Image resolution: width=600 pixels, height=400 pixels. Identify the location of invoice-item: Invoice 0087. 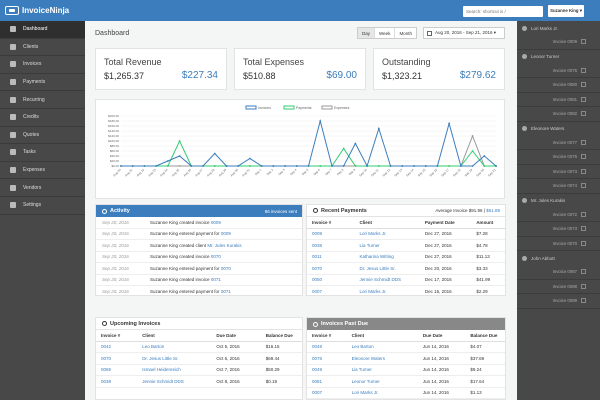
(558, 272).